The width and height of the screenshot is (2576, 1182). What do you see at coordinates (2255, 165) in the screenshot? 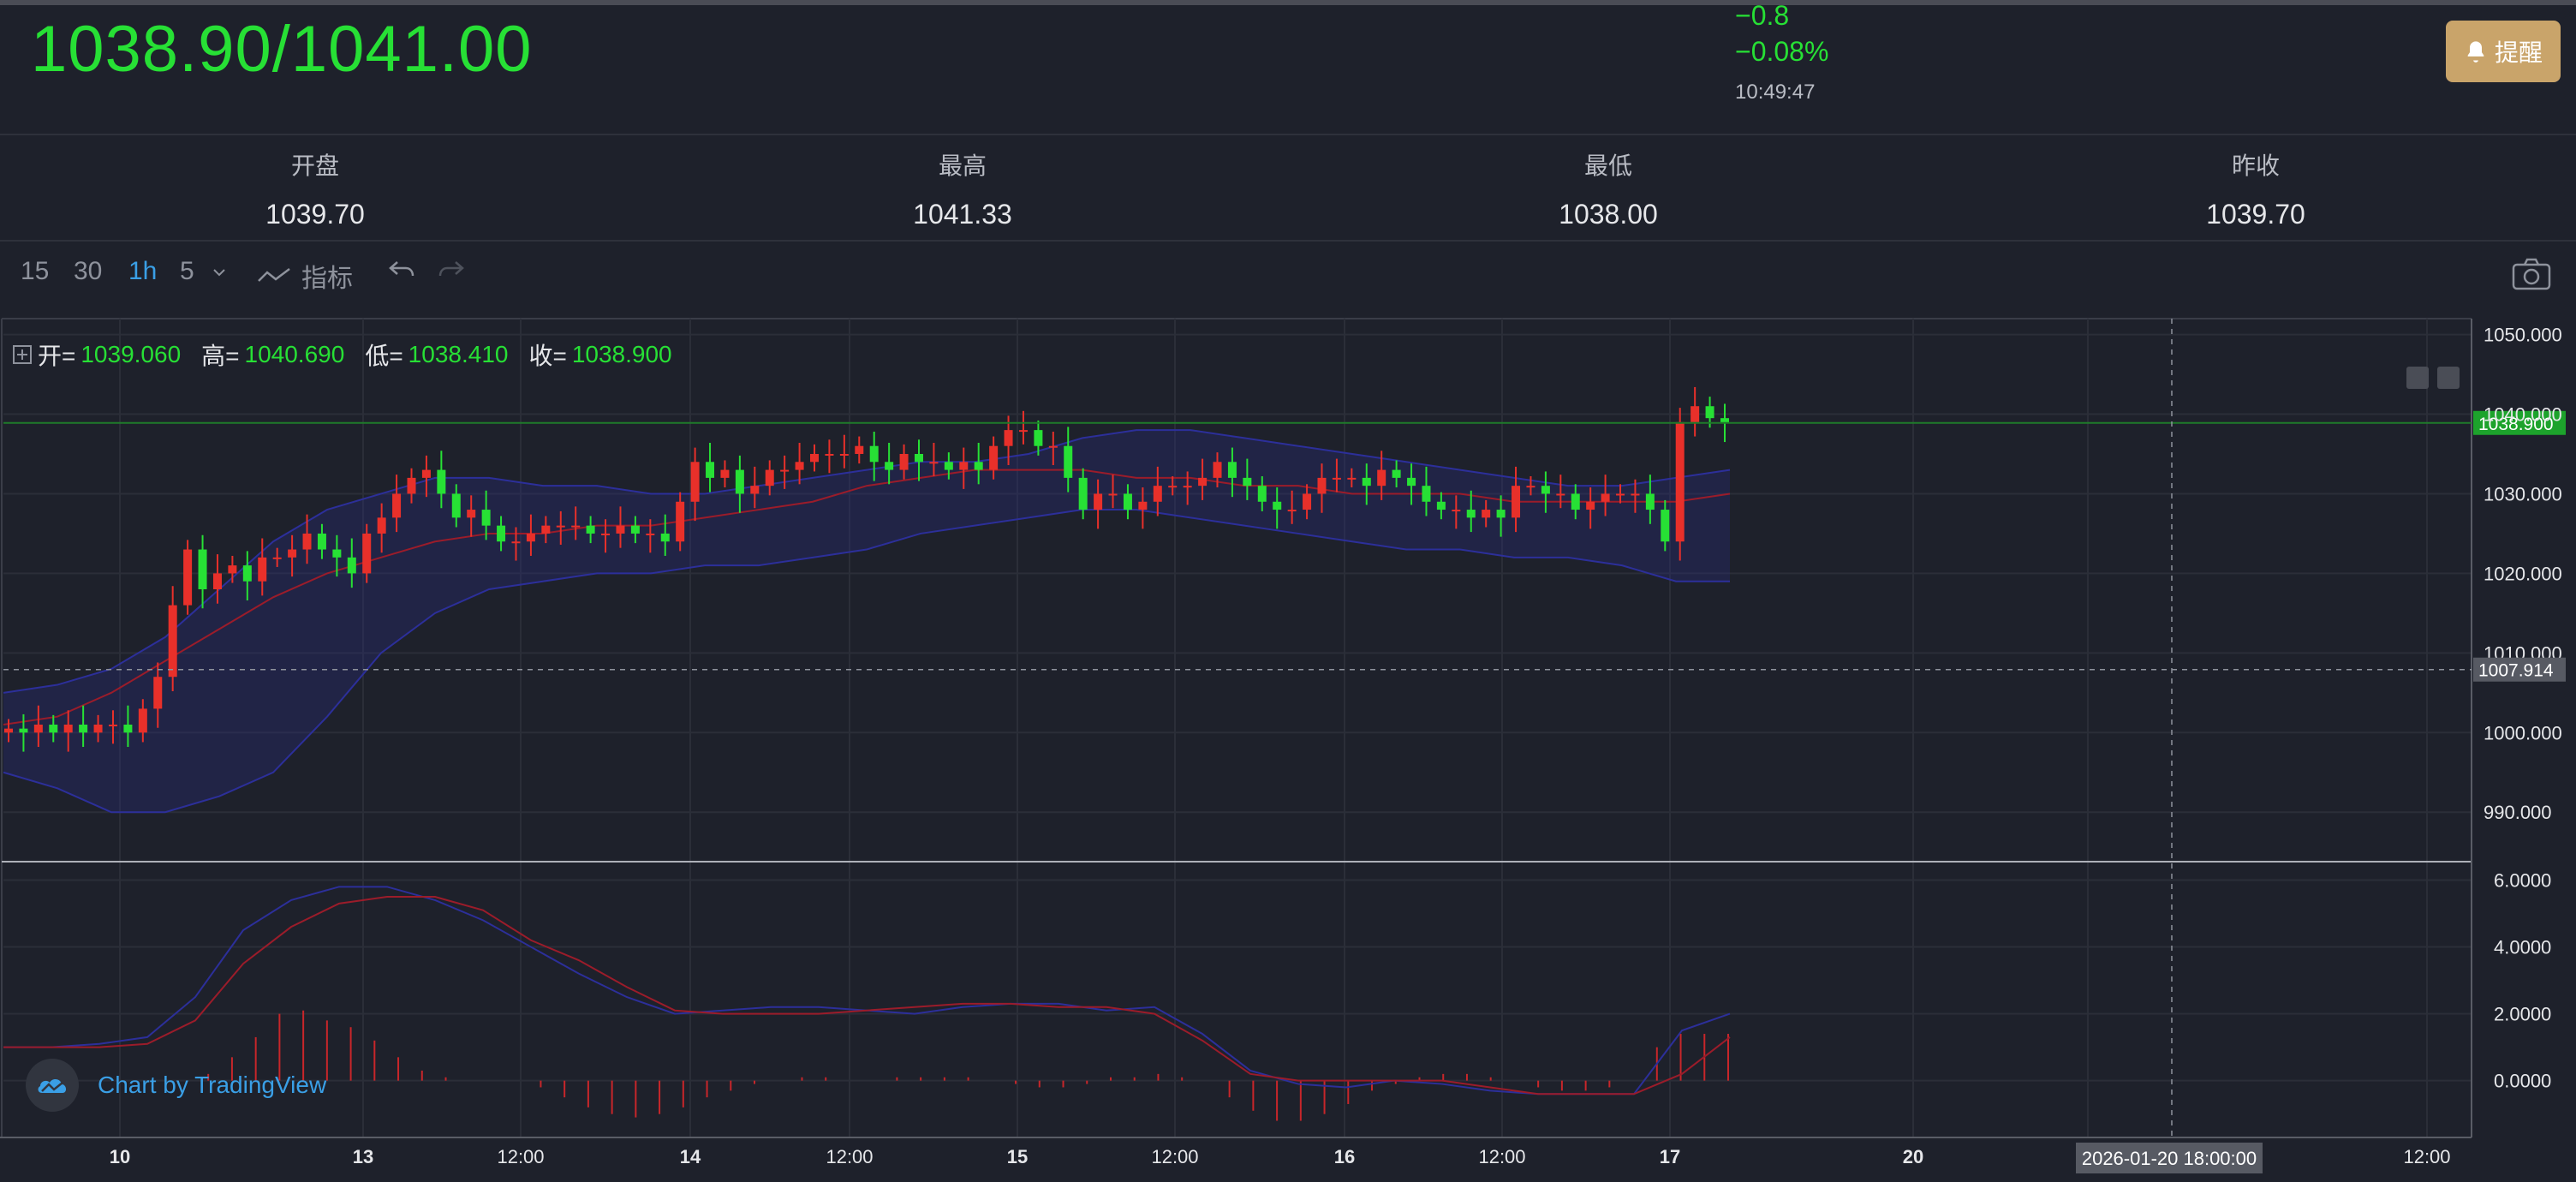
I see `stat-prev-close-label: 昨收` at bounding box center [2255, 165].